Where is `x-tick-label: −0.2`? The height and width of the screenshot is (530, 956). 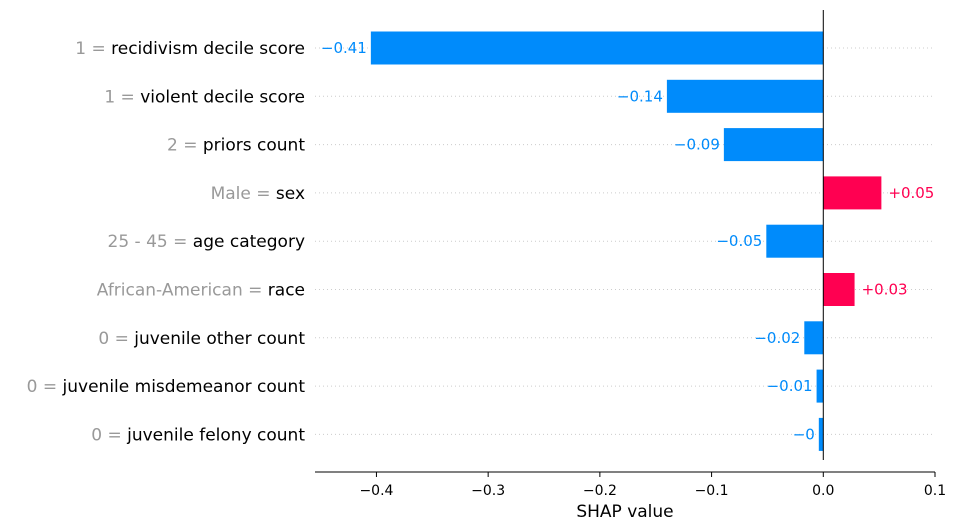
x-tick-label: −0.2 is located at coordinates (600, 491).